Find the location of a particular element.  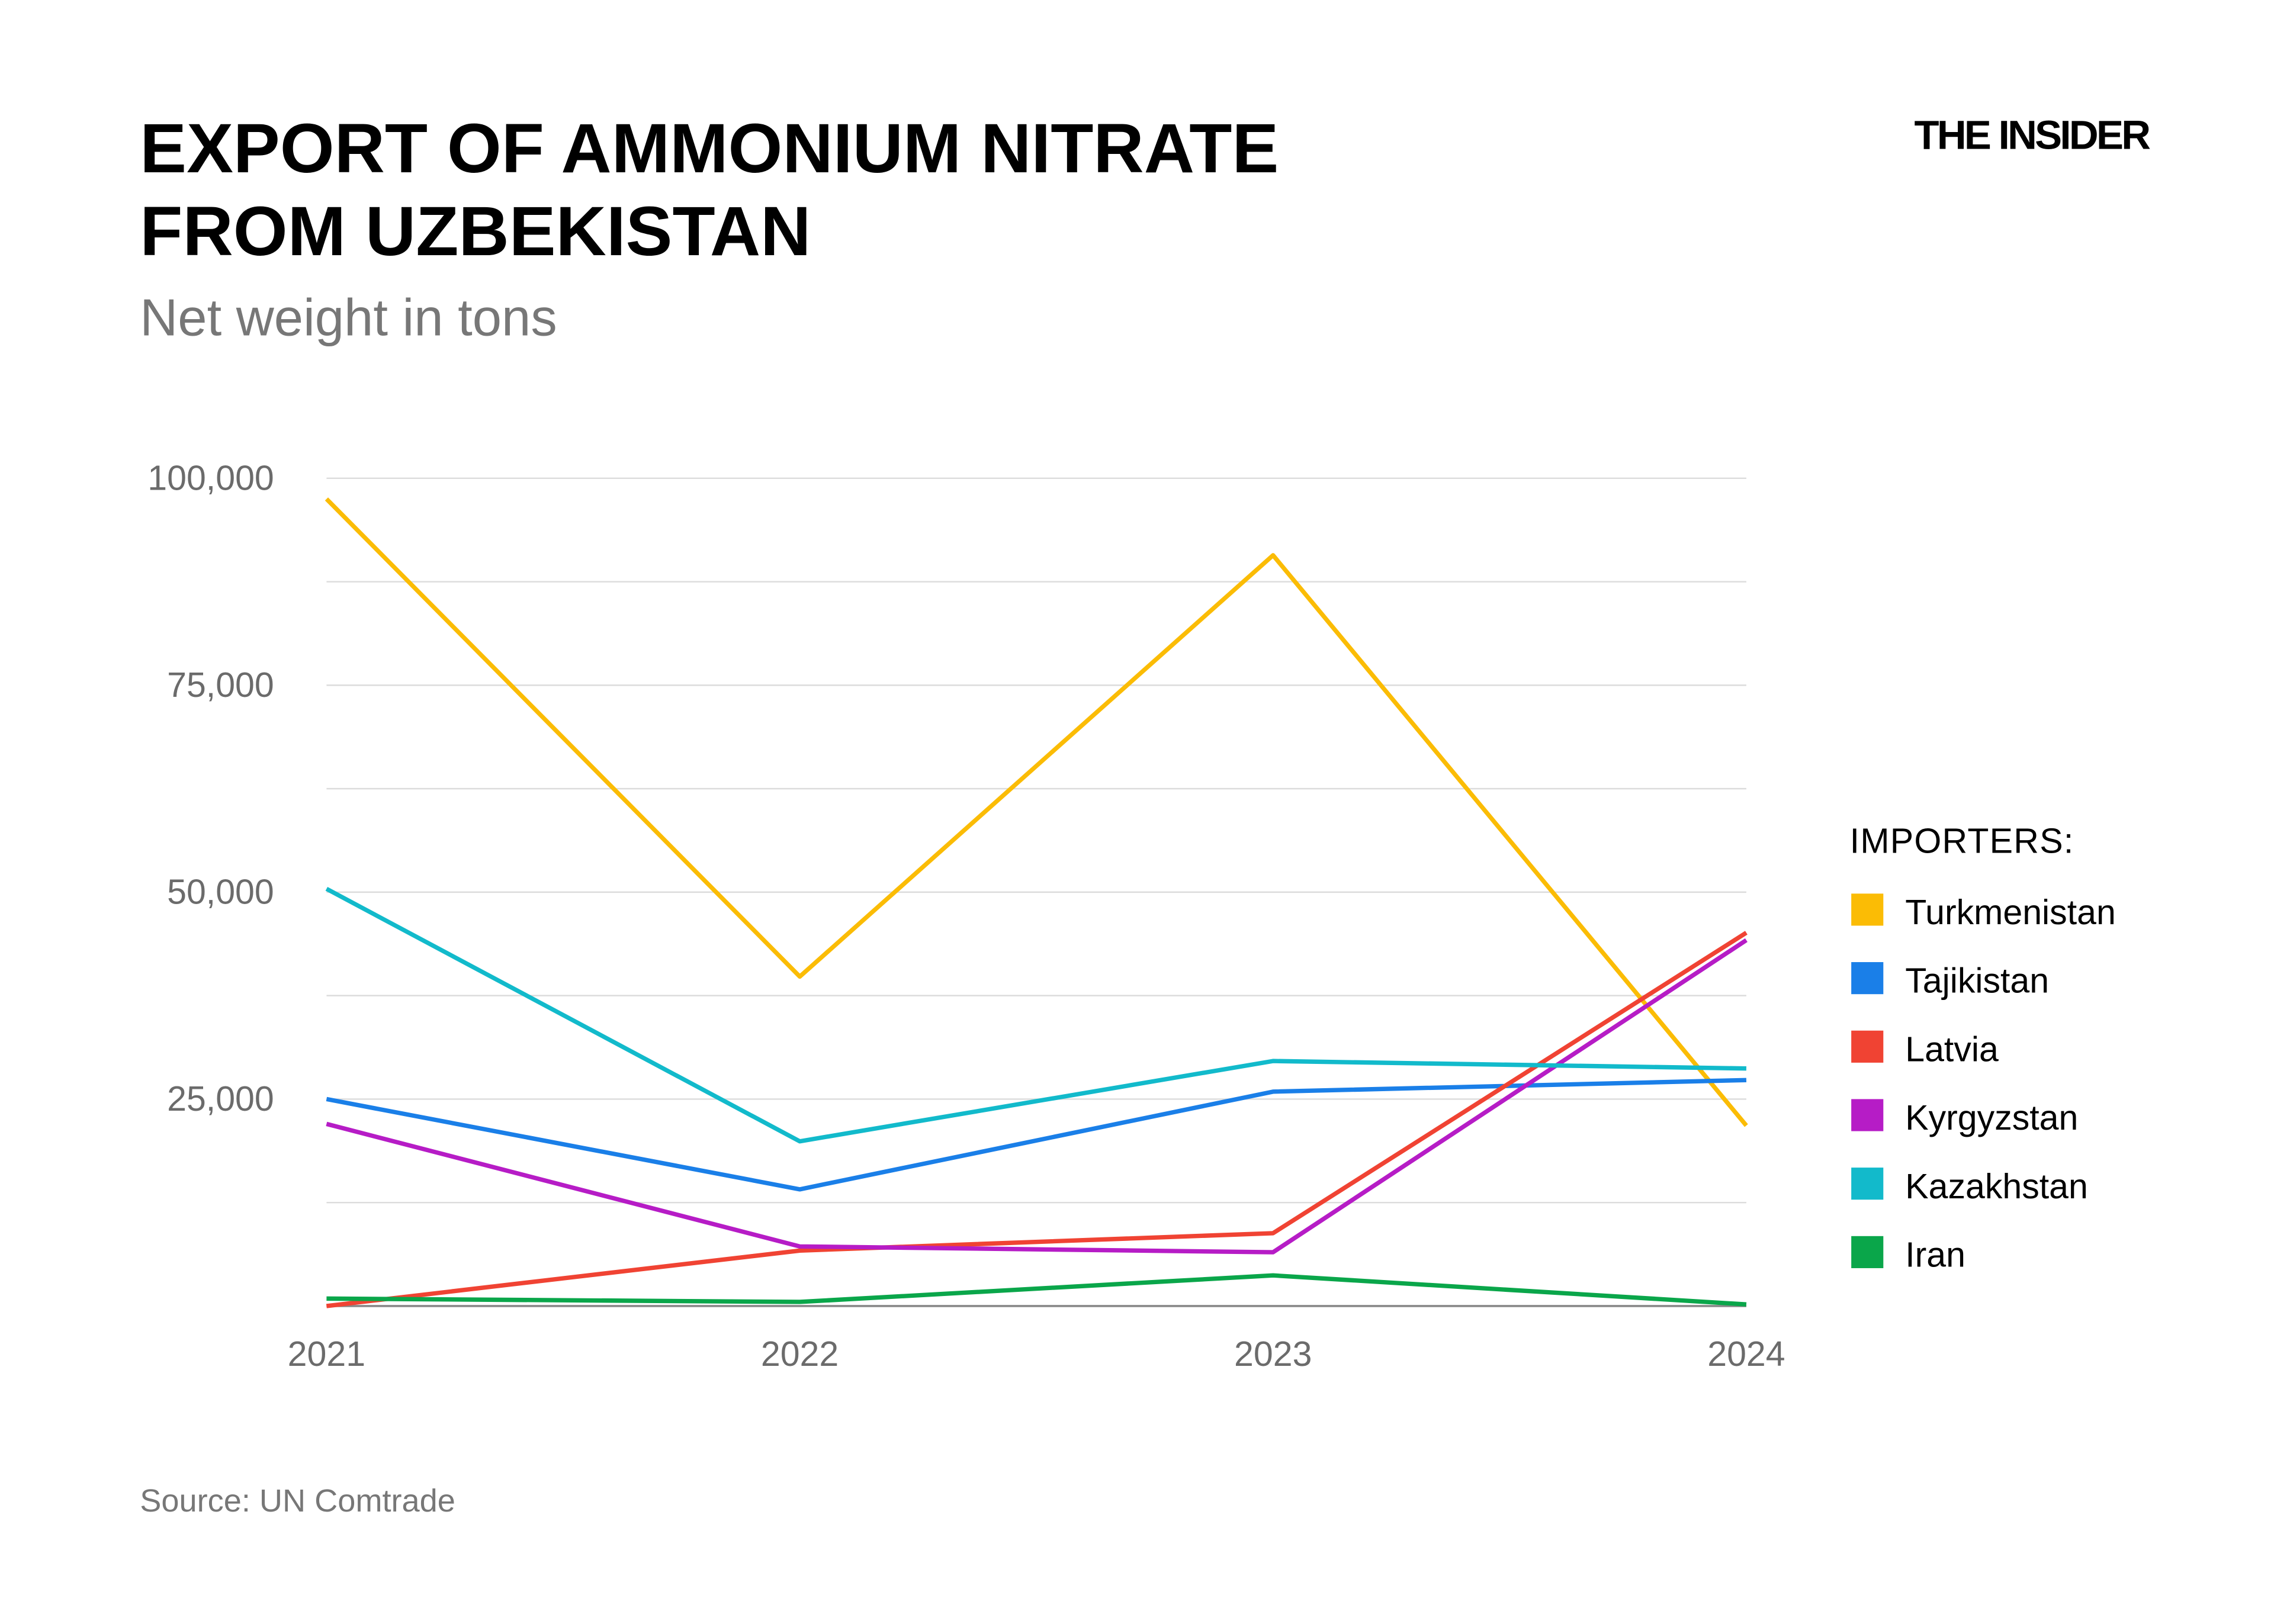

legend-item-kazakhstan: Kazakhstan is located at coordinates (1969, 1186).